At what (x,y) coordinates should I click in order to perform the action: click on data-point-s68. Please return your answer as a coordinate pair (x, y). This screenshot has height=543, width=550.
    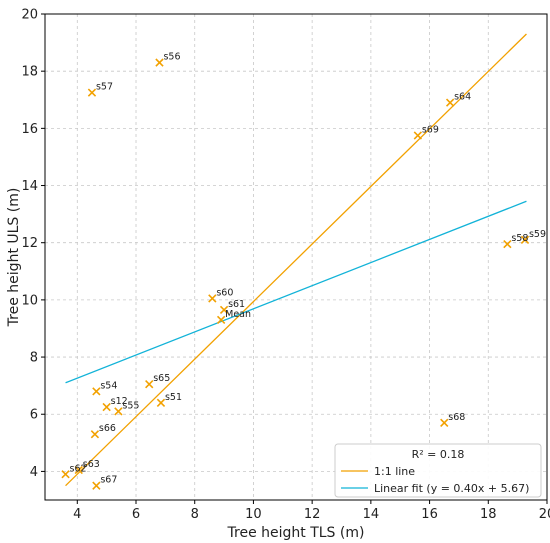
    Looking at the image, I should click on (444, 422).